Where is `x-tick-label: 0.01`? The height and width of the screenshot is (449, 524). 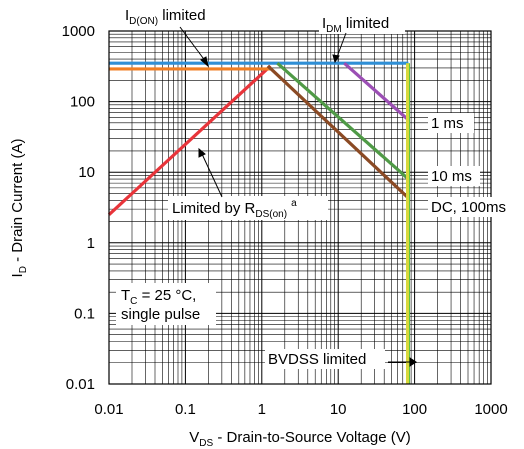
x-tick-label: 0.01 is located at coordinates (108, 409).